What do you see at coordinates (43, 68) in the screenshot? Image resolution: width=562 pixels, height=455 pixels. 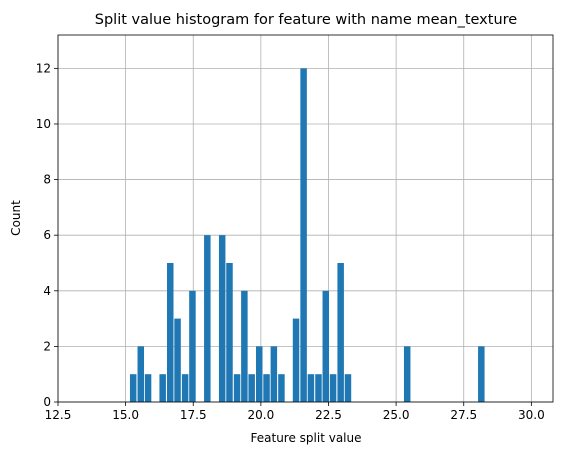 I see `y-tick-label: 12` at bounding box center [43, 68].